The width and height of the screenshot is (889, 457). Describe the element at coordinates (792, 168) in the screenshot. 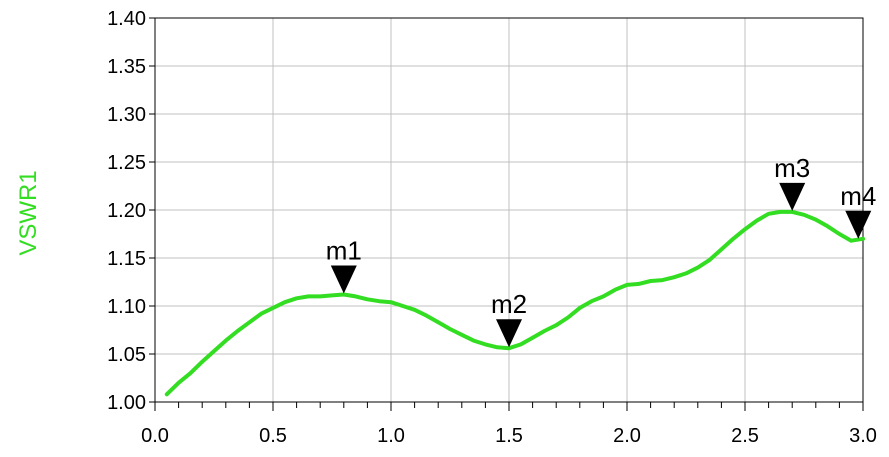

I see `marker-label-m3: m3` at that location.